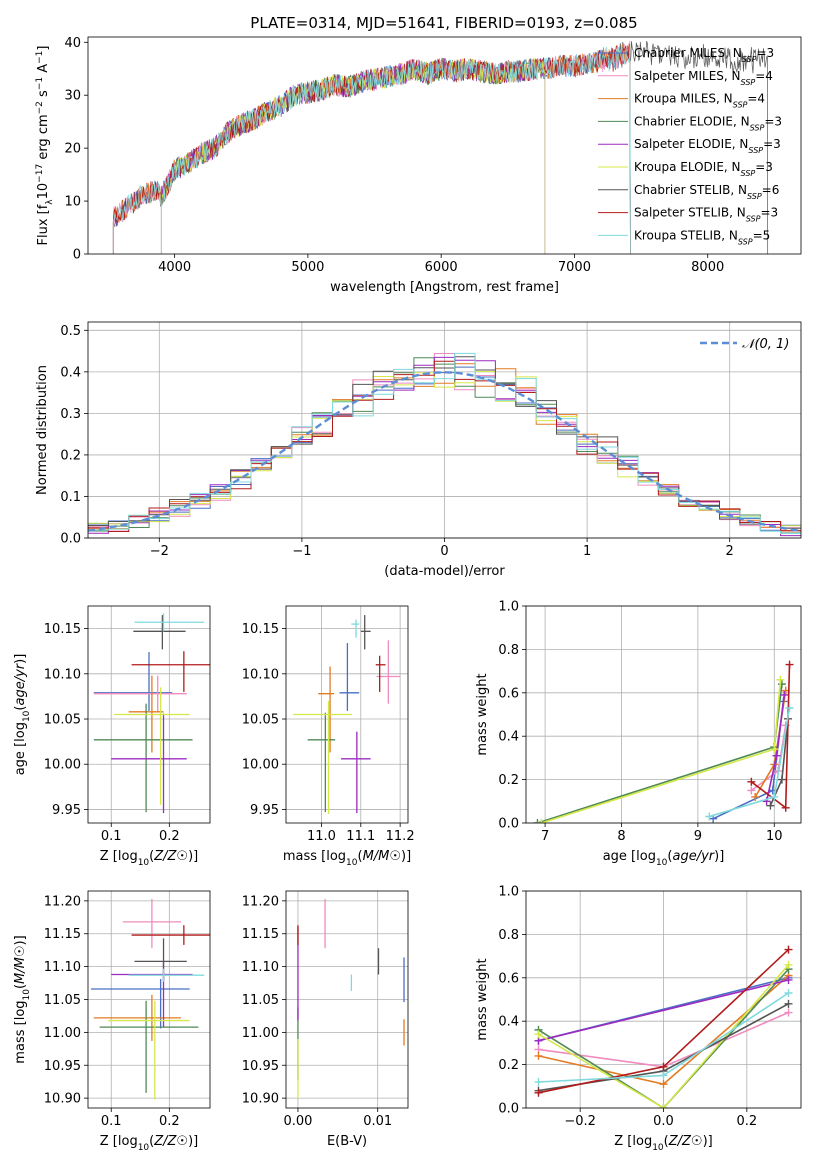  Describe the element at coordinates (70, 331) in the screenshot. I see `y-tick-label: 0.5` at that location.